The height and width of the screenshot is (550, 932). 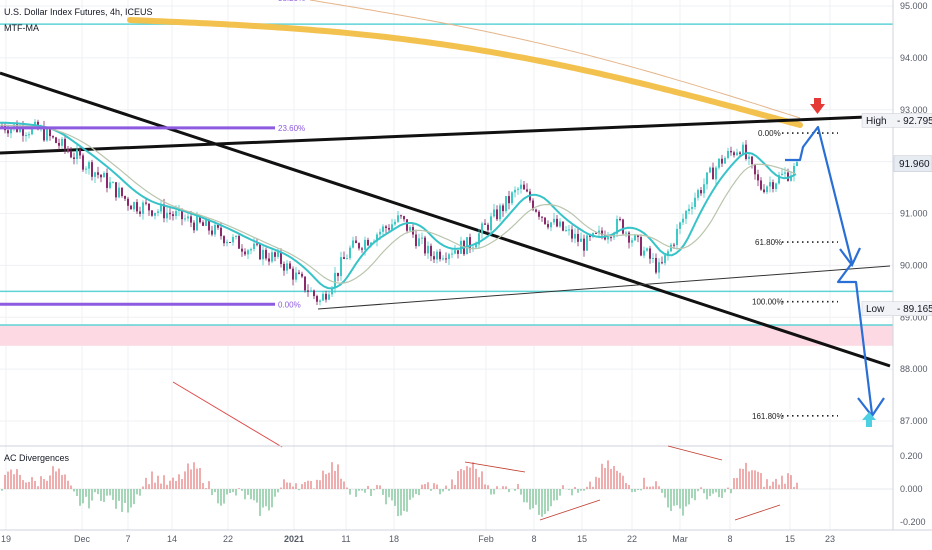 What do you see at coordinates (914, 265) in the screenshot?
I see `price-label: 90.000` at bounding box center [914, 265].